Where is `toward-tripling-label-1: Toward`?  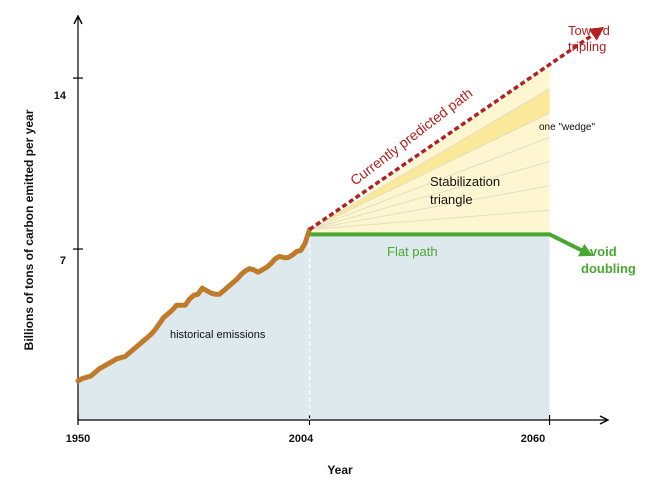 toward-tripling-label-1: Toward is located at coordinates (589, 30).